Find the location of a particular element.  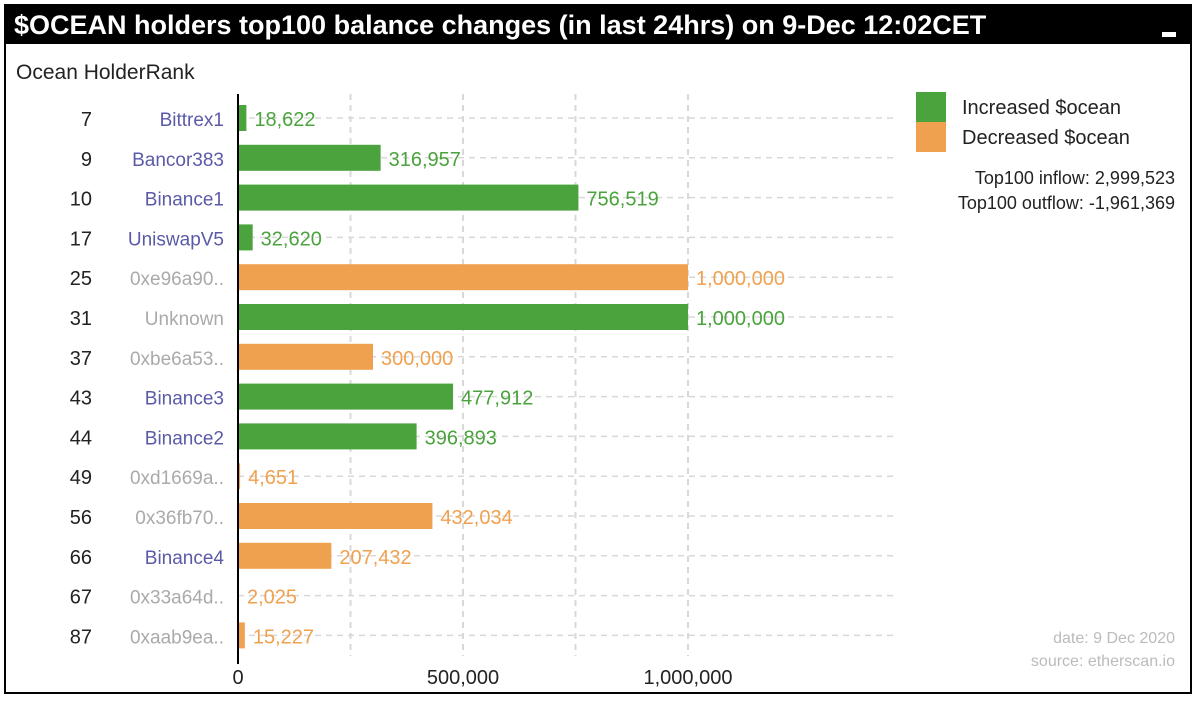

bar-value-label: 477,912 is located at coordinates (497, 399).